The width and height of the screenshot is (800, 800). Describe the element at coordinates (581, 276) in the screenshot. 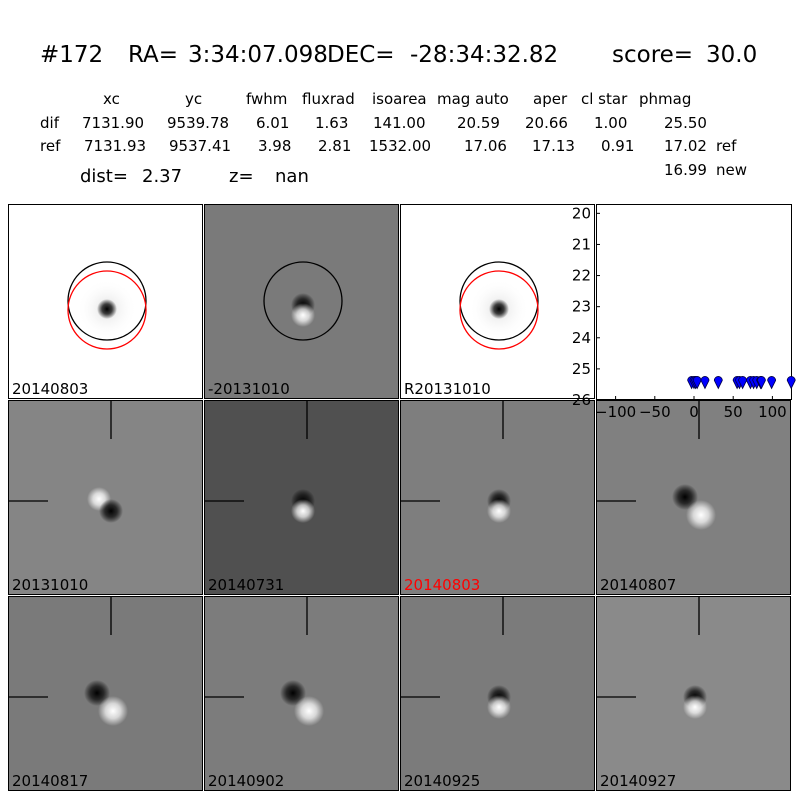

I see `y-tick-label: 22` at that location.